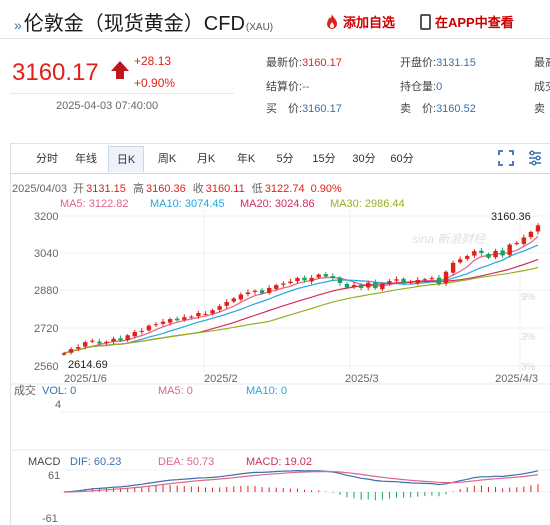 This screenshot has height=525, width=550. Describe the element at coordinates (126, 159) in the screenshot. I see `tab-2: 日K` at that location.